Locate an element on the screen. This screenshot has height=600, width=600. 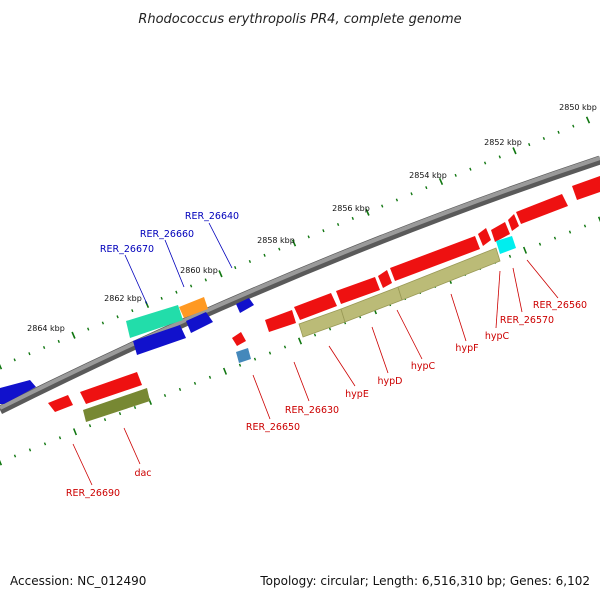
gene-arrow-hypF is located at coordinates (484, 237).